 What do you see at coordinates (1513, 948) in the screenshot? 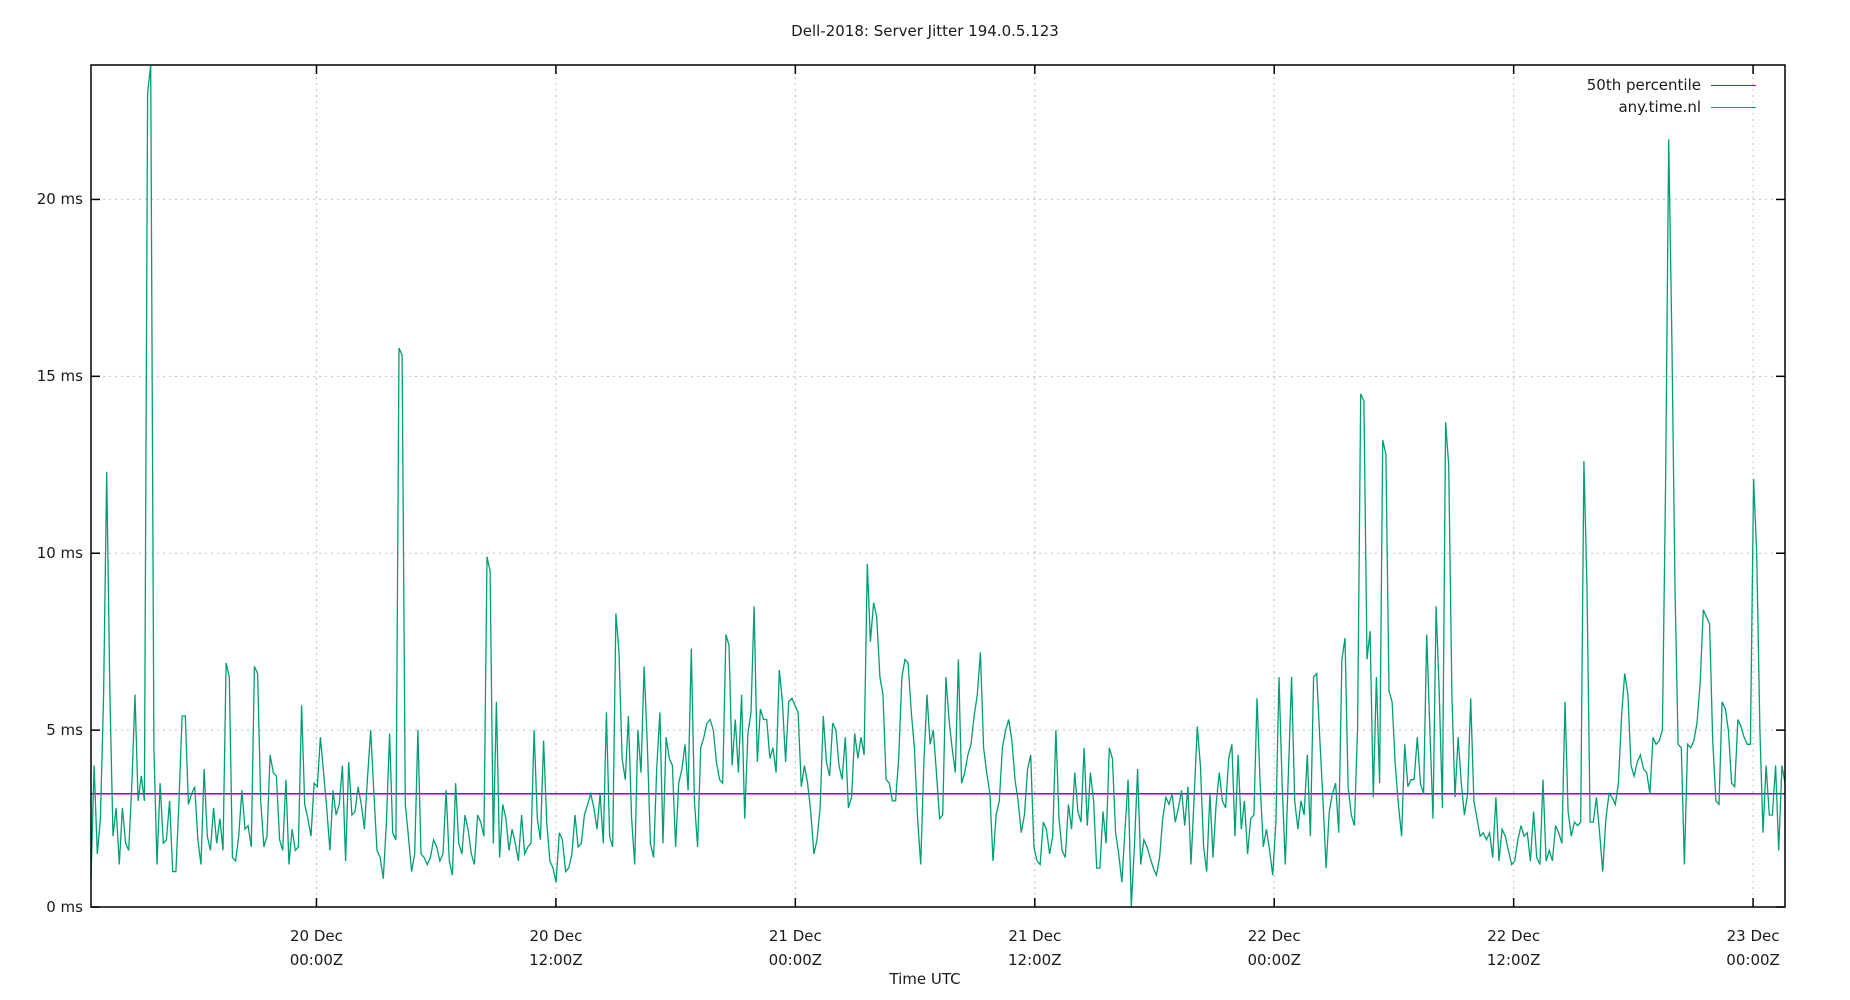
I see `x-tick-label: 22 Dec 12:00Z` at bounding box center [1513, 948].